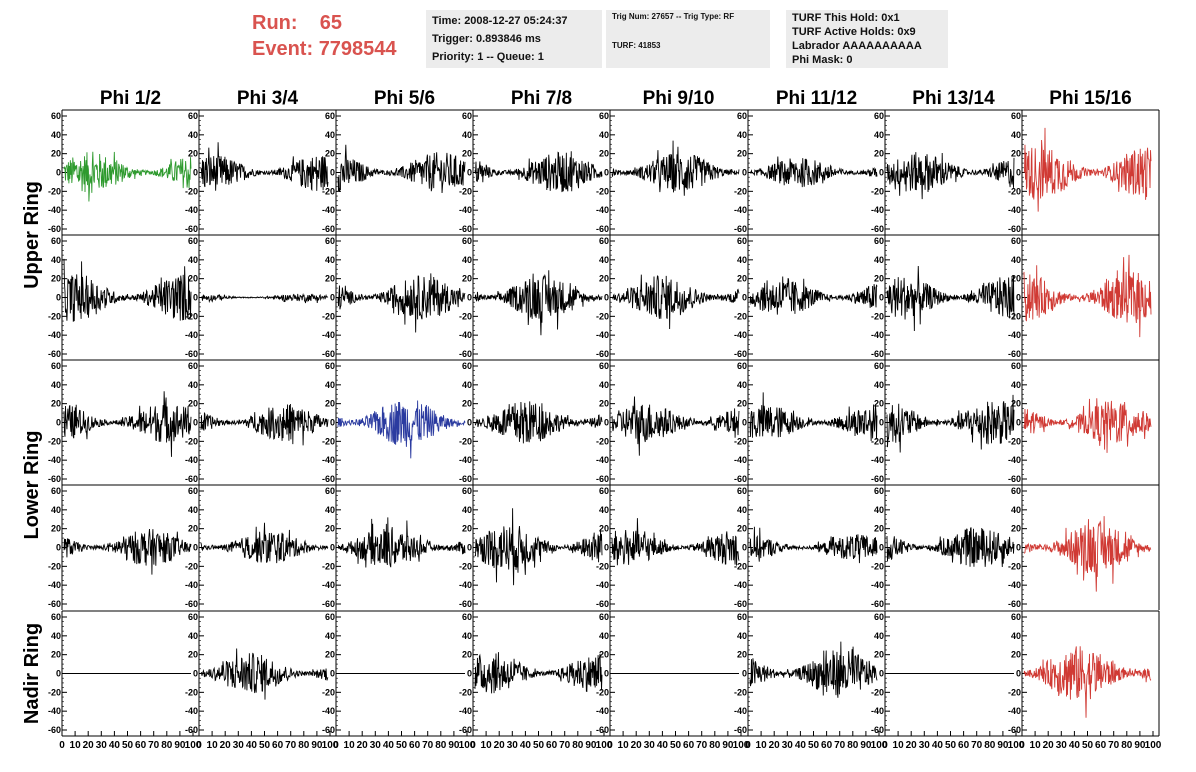  What do you see at coordinates (857, 46) in the screenshot?
I see `labrador-text: Labrador AAAAAAAAAA` at bounding box center [857, 46].